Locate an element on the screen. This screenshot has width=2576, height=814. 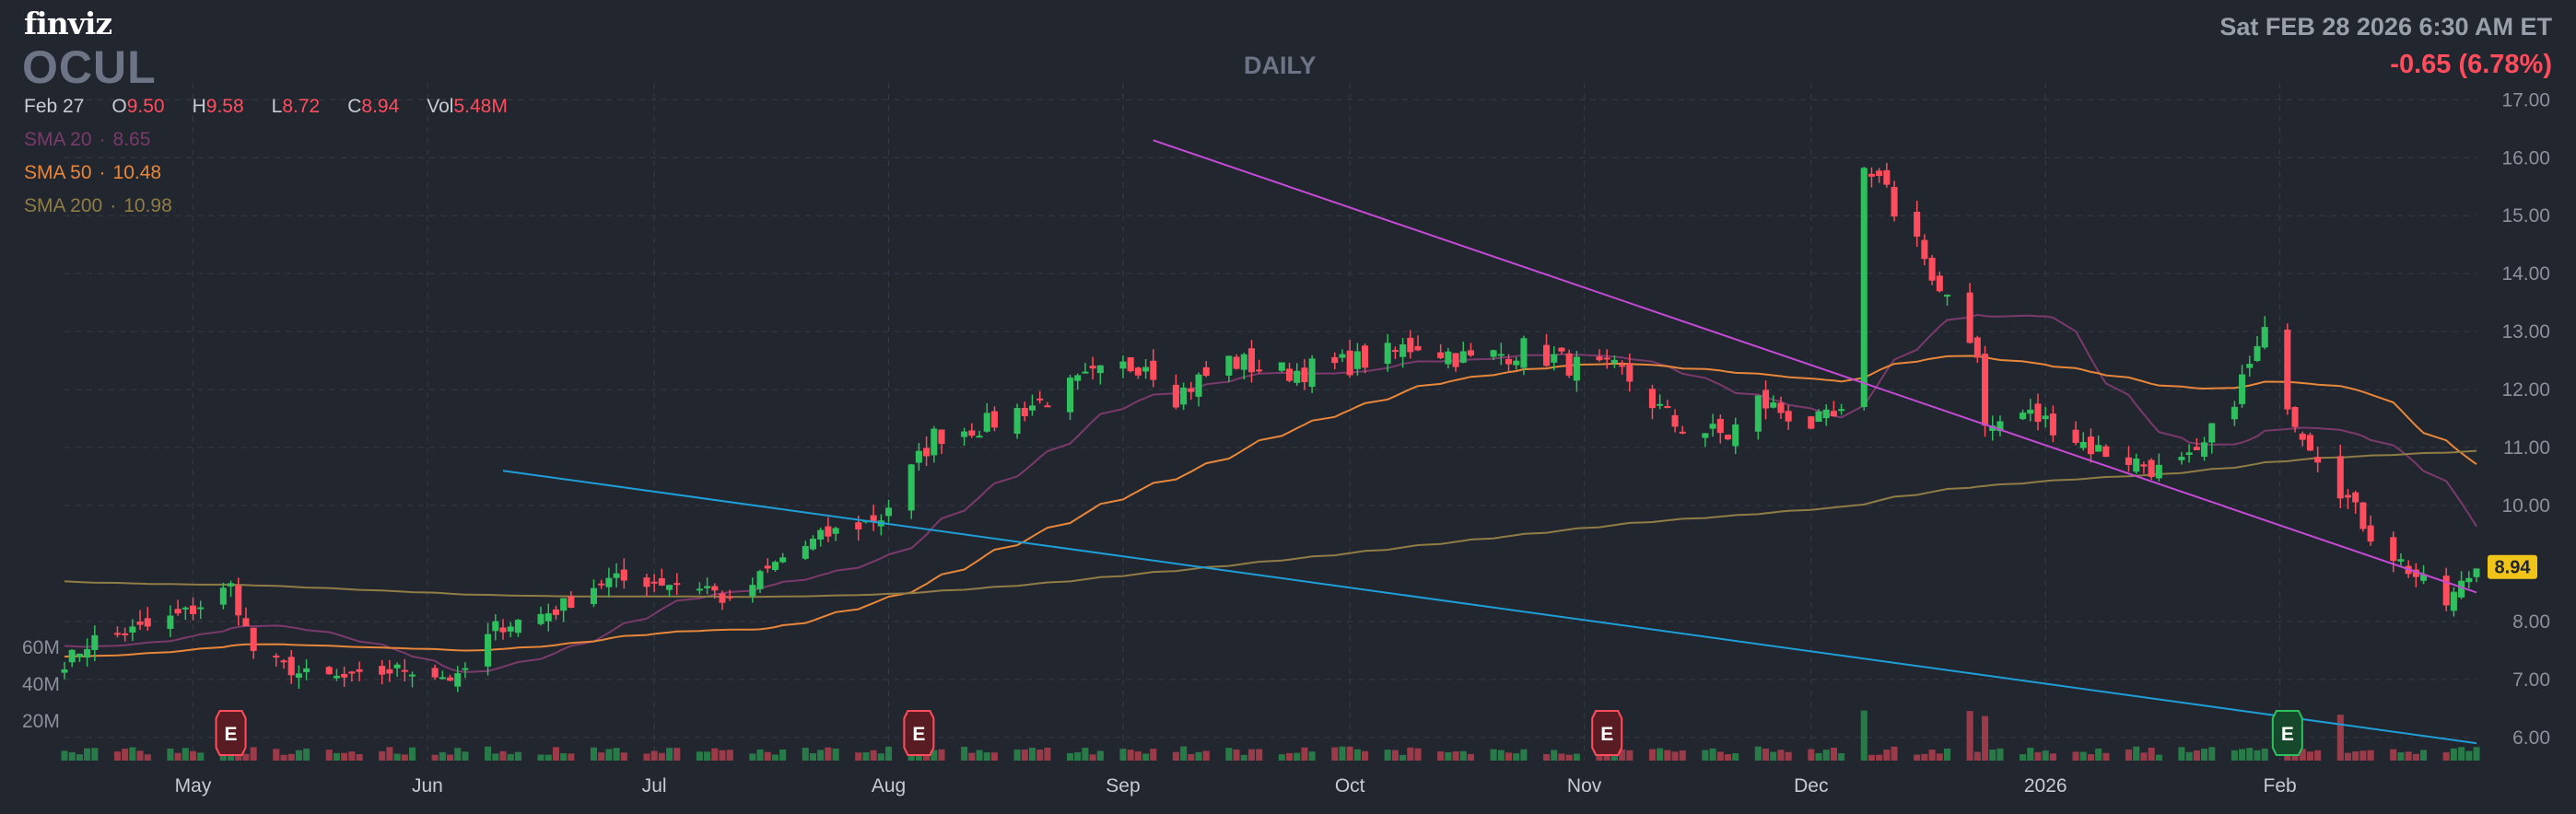
sma50-legend: SMA 50 · 10.48 is located at coordinates (93, 172).